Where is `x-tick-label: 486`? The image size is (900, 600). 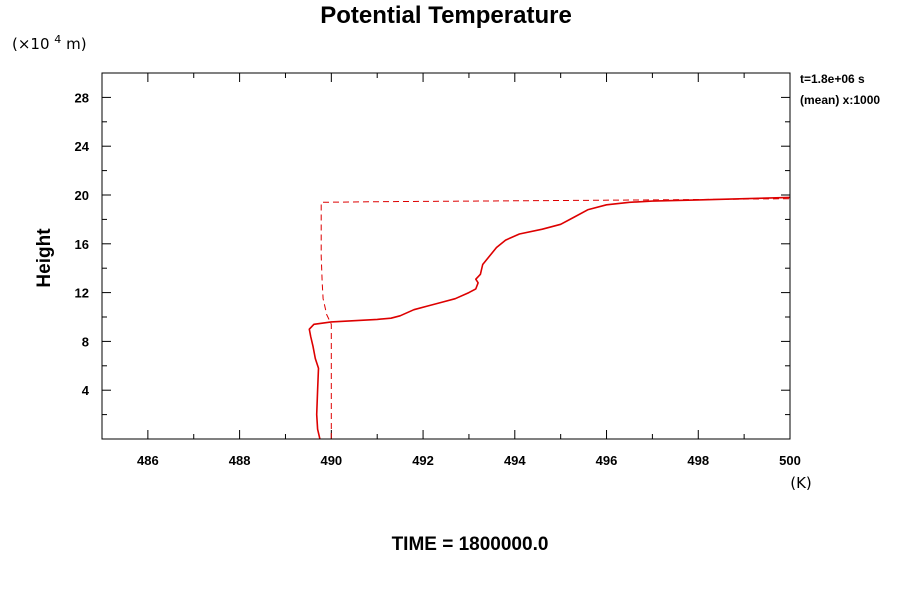
x-tick-label: 486 is located at coordinates (148, 460).